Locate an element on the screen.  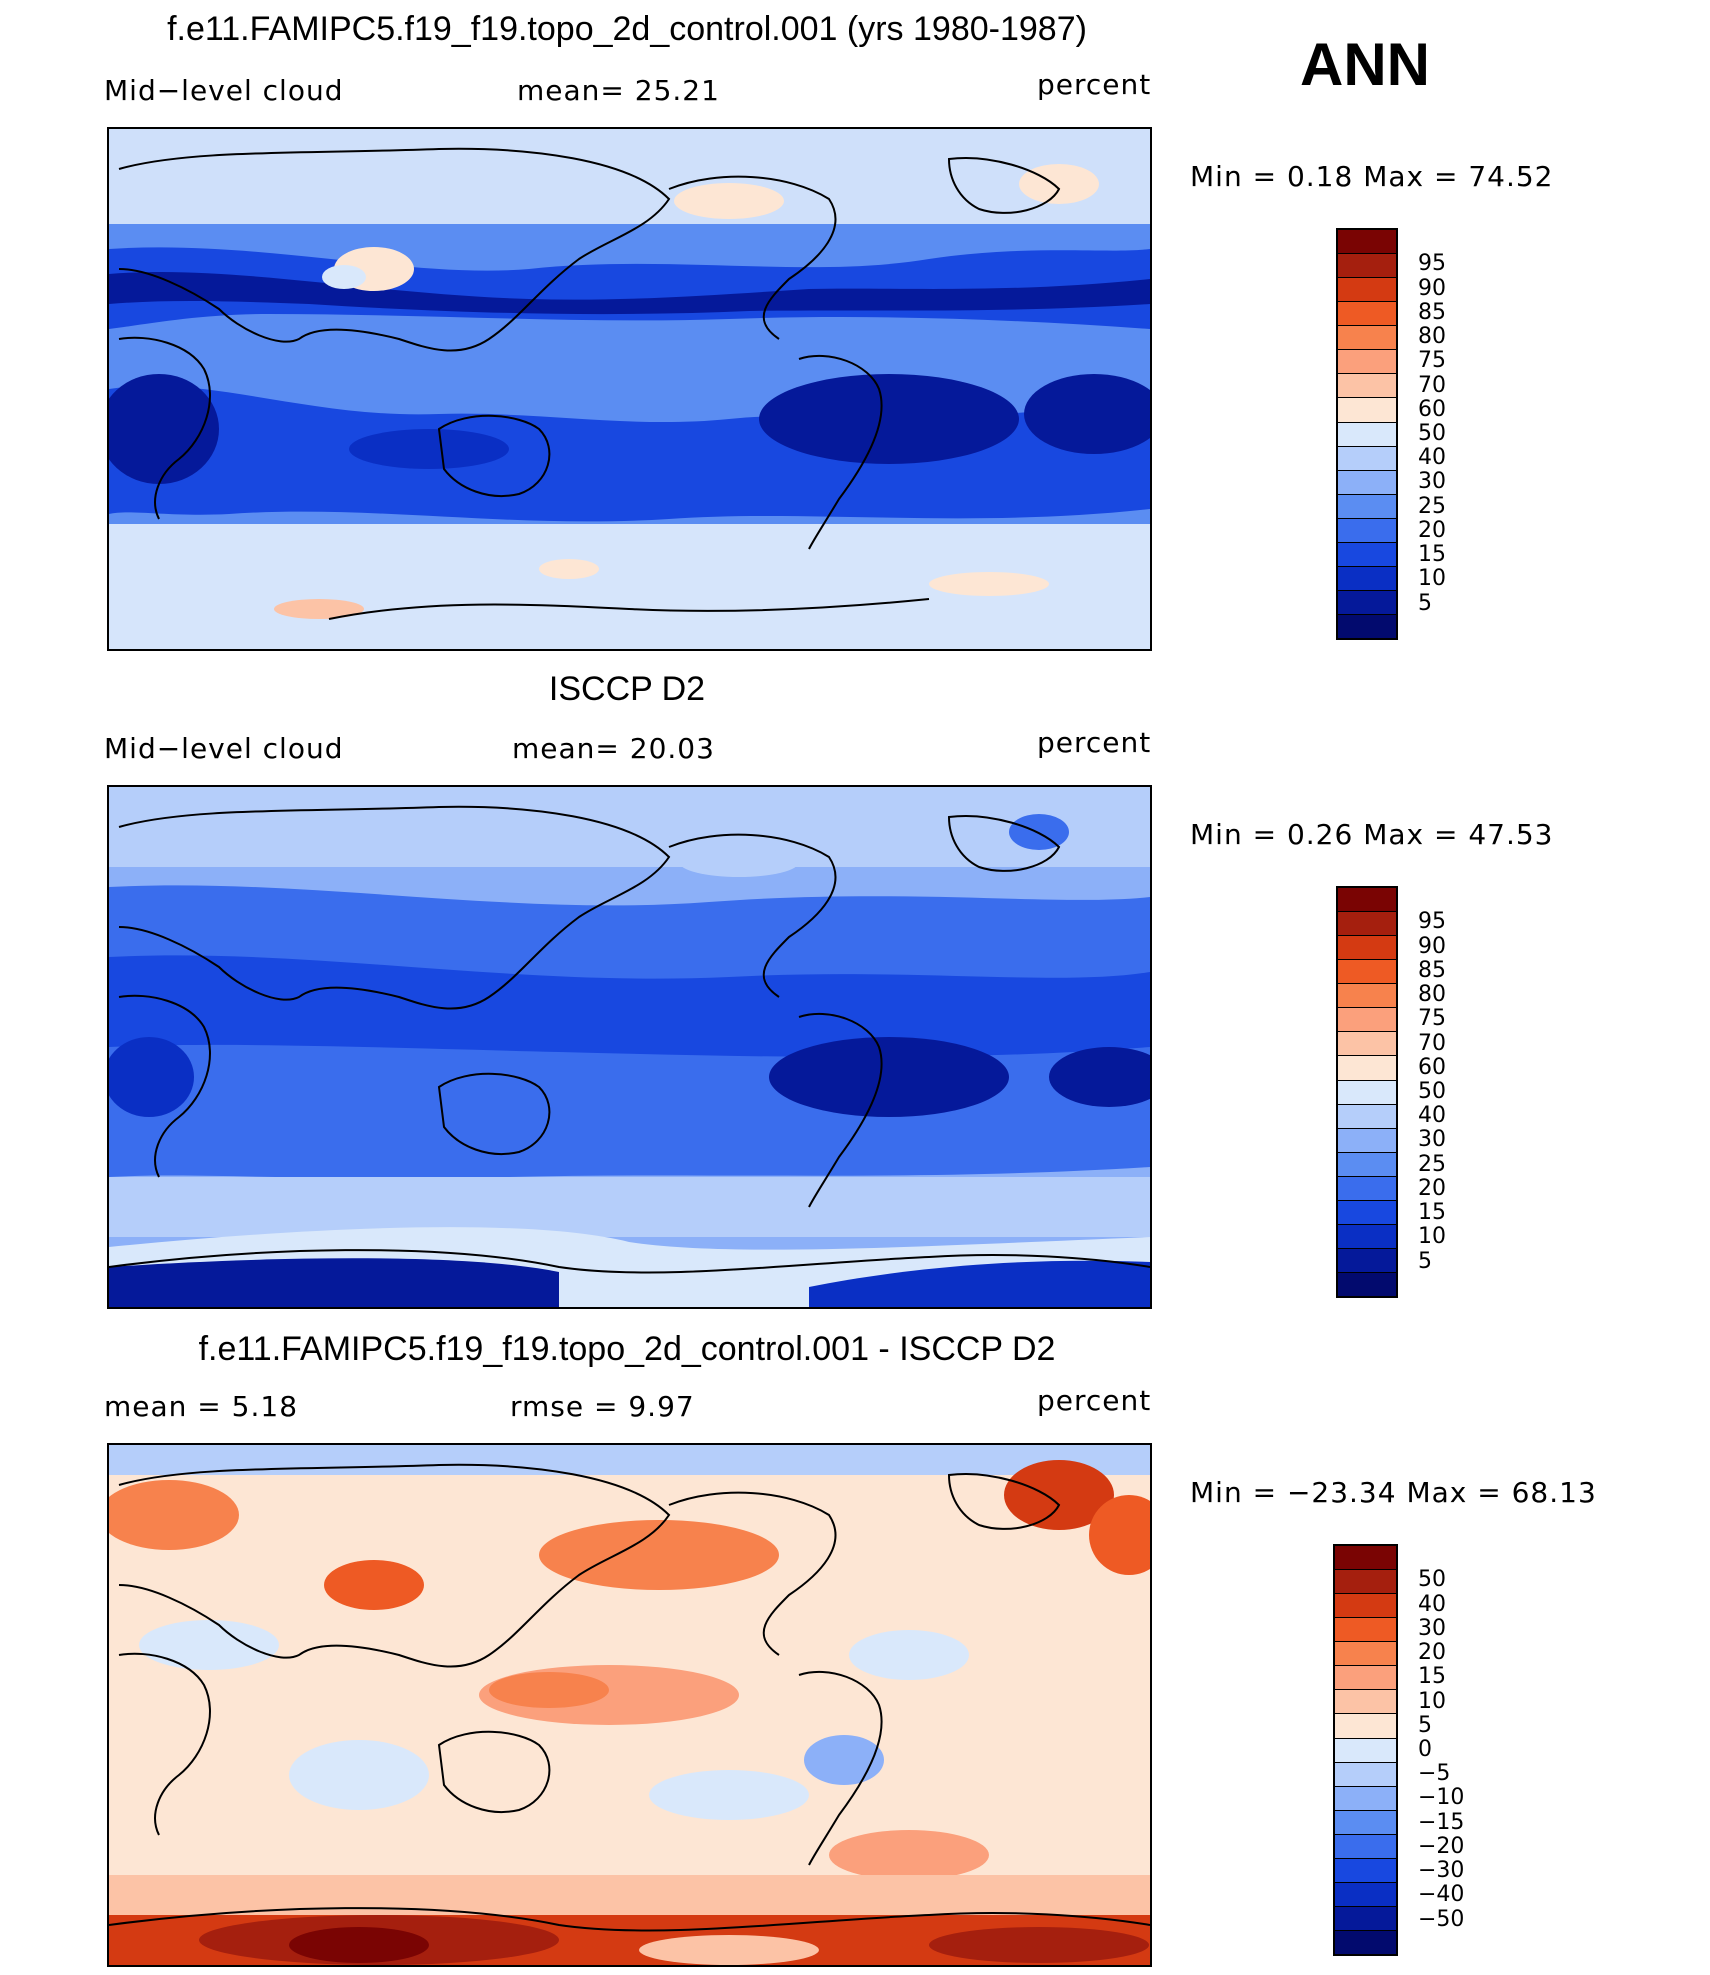
colorbar-tick-label: 0 is located at coordinates (1425, 1749).